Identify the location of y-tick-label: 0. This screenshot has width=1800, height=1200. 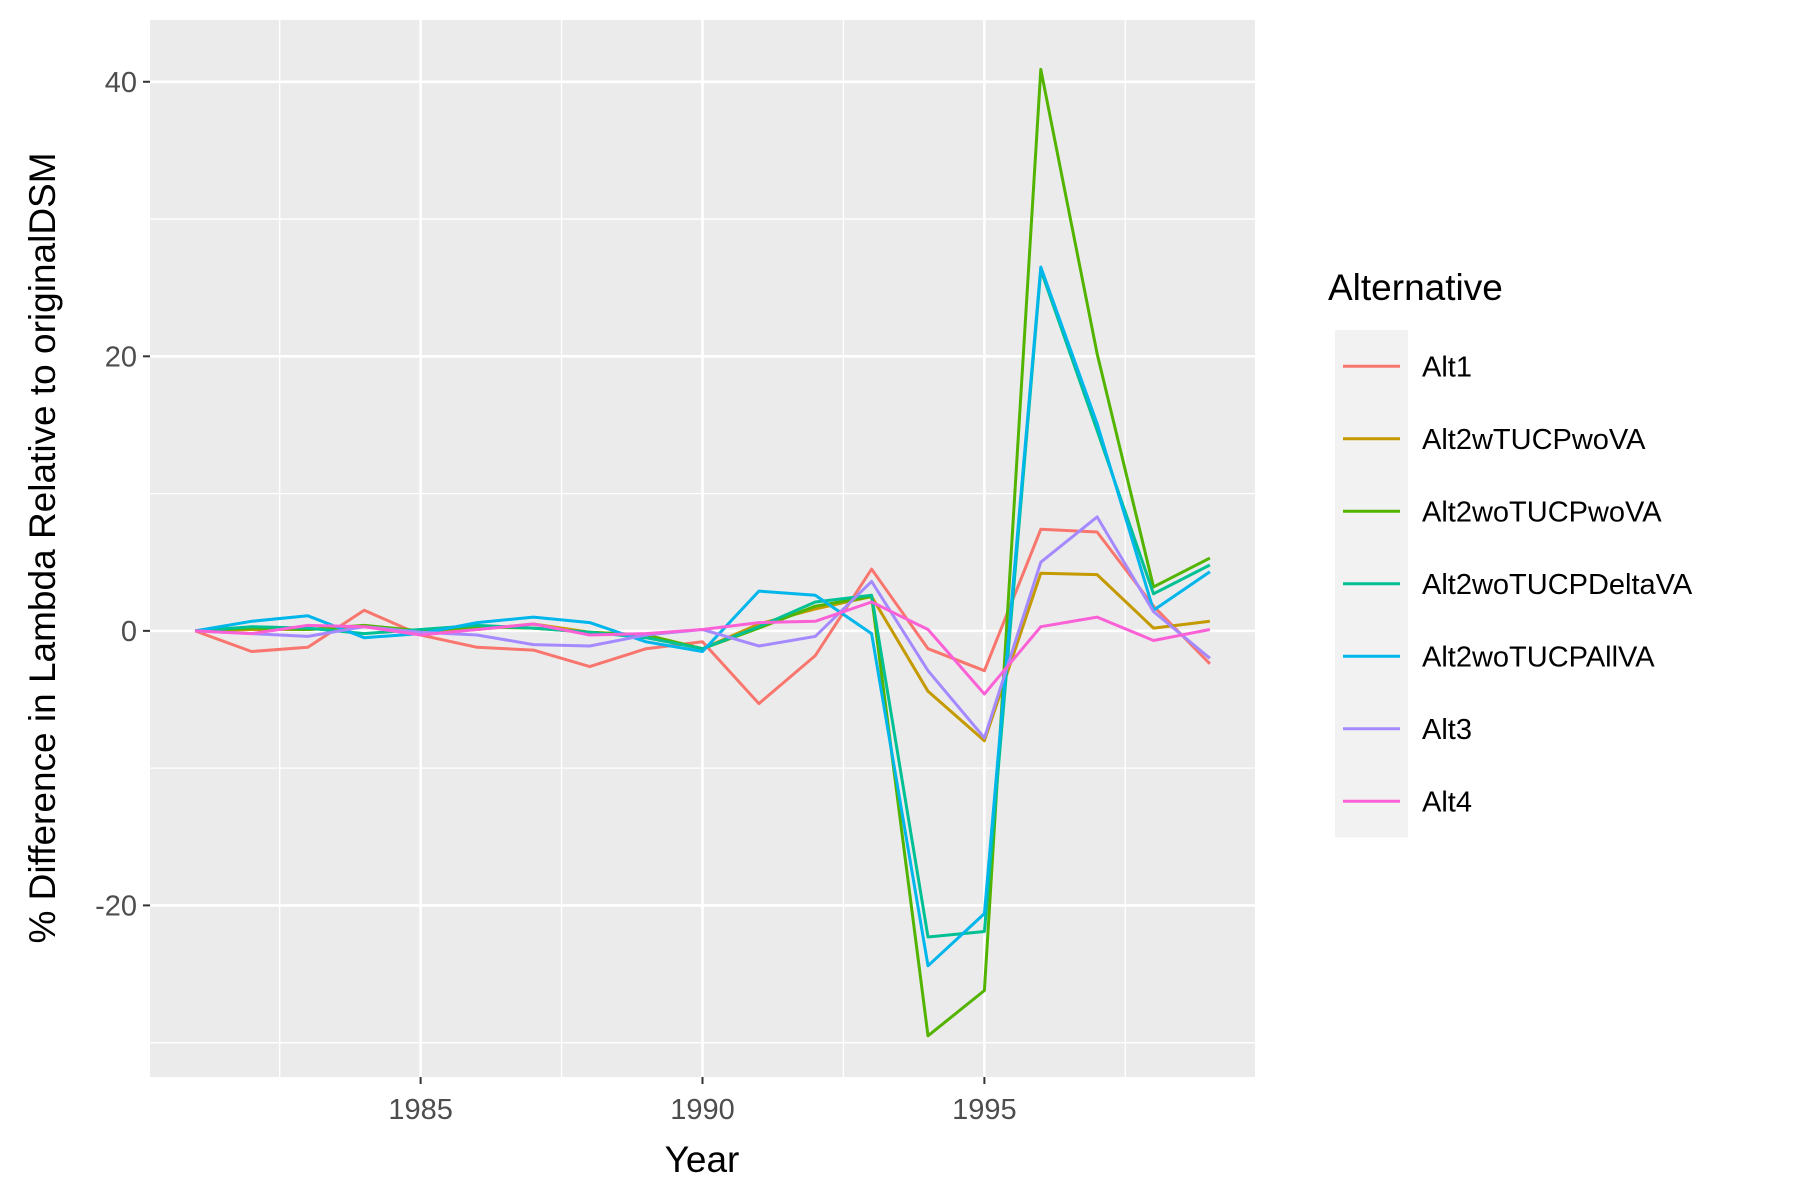
(129, 632).